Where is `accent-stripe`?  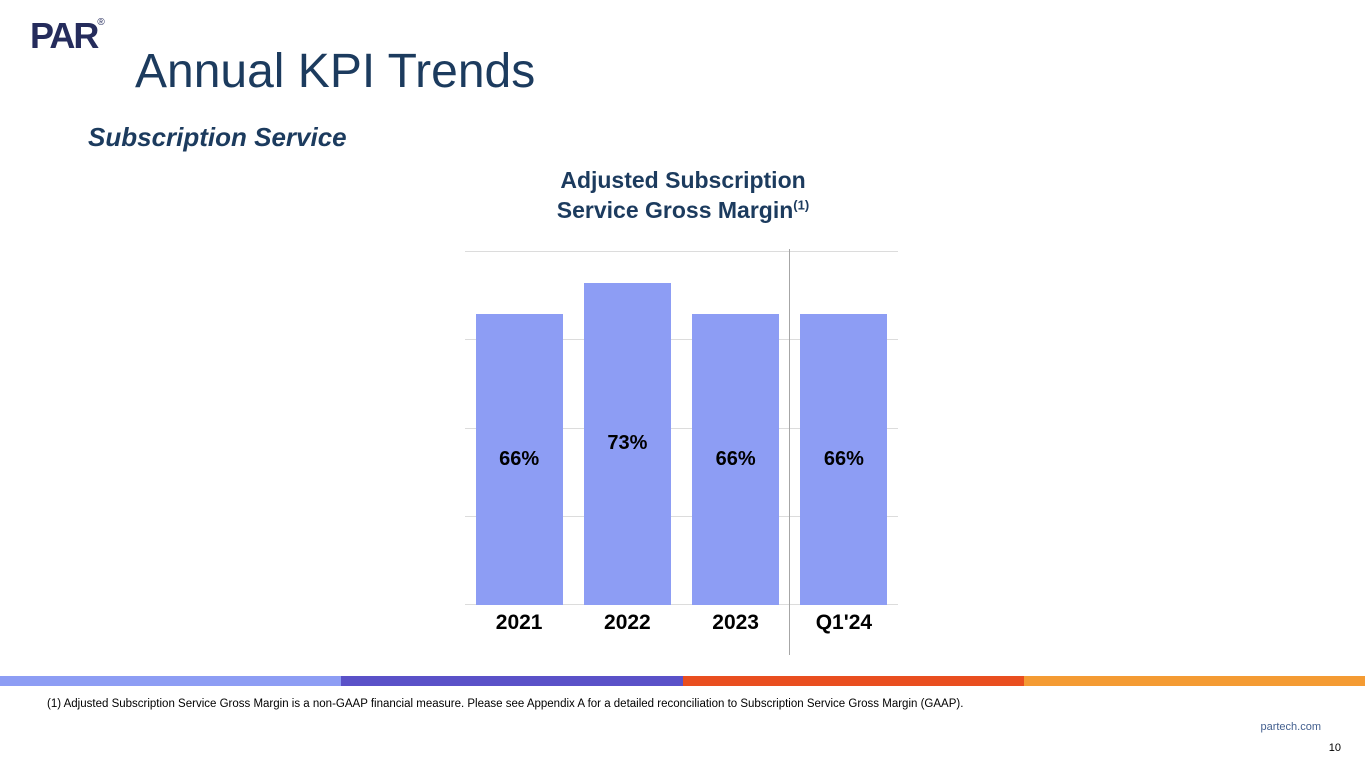 accent-stripe is located at coordinates (682, 681).